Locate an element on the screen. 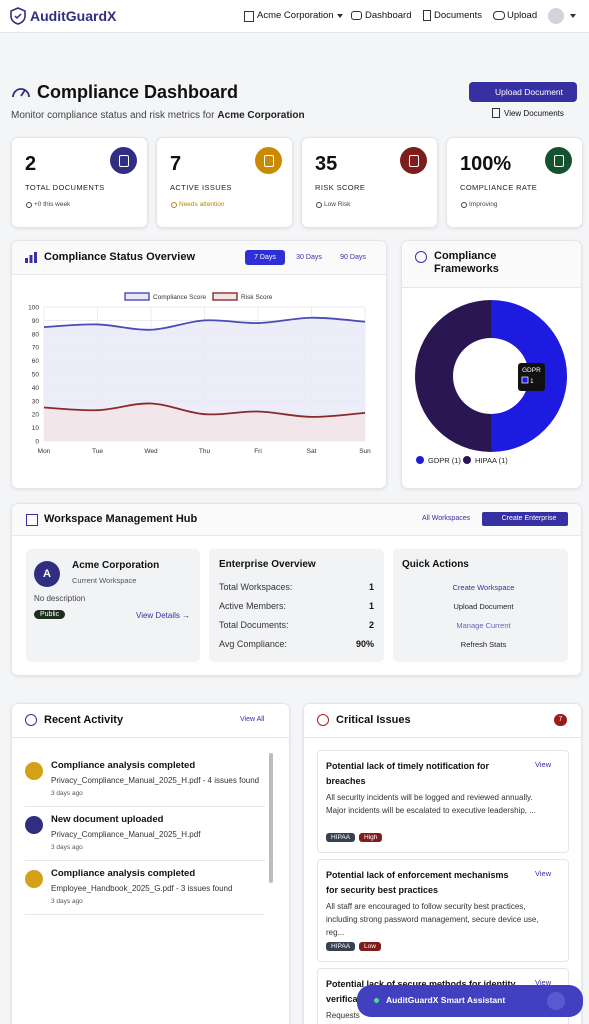 This screenshot has height=1024, width=589. button-label: All Workspaces is located at coordinates (446, 518).